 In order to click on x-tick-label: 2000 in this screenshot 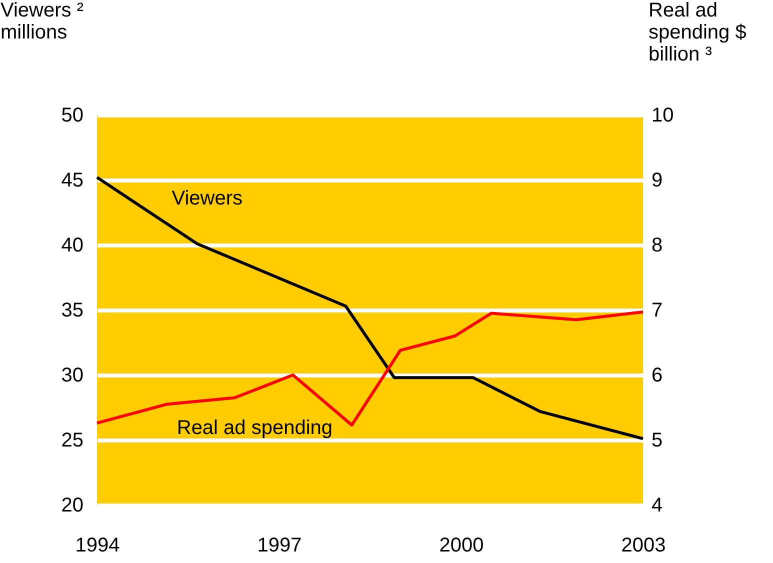, I will do `click(461, 545)`.